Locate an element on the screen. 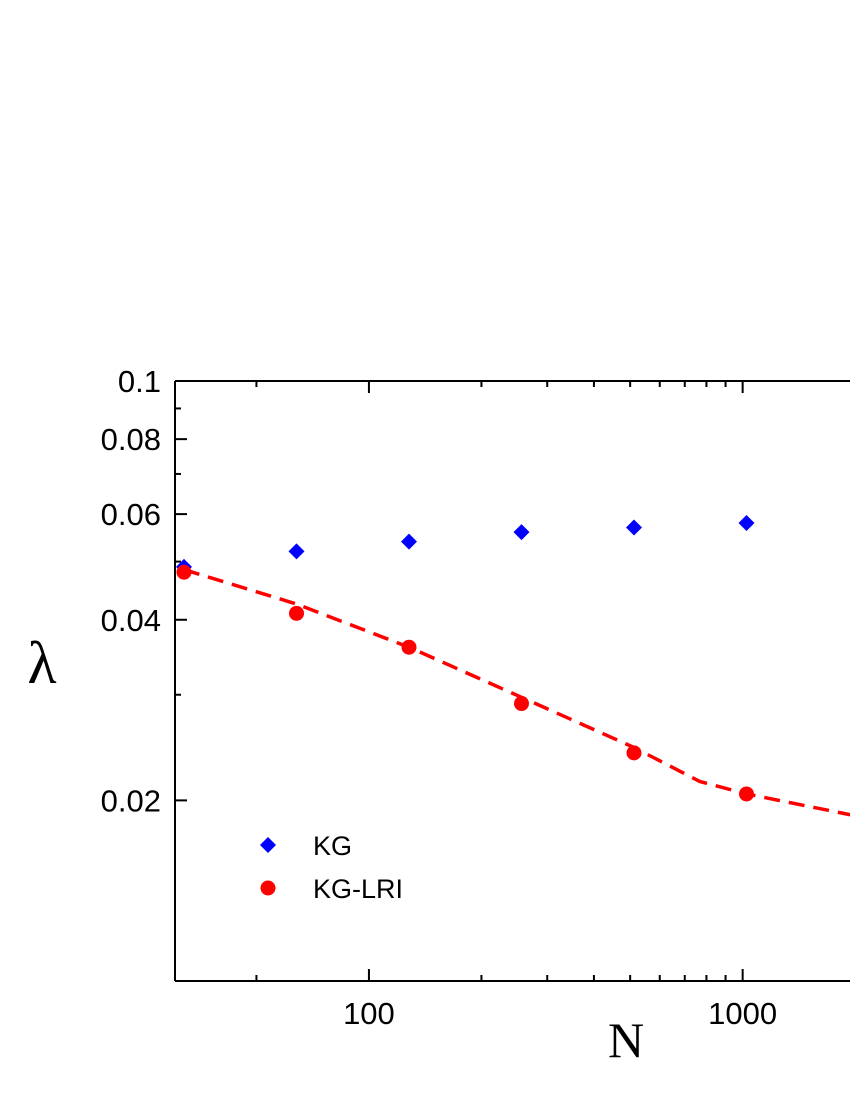 This screenshot has height=1100, width=850. x-tick-label: 100 is located at coordinates (369, 1013).